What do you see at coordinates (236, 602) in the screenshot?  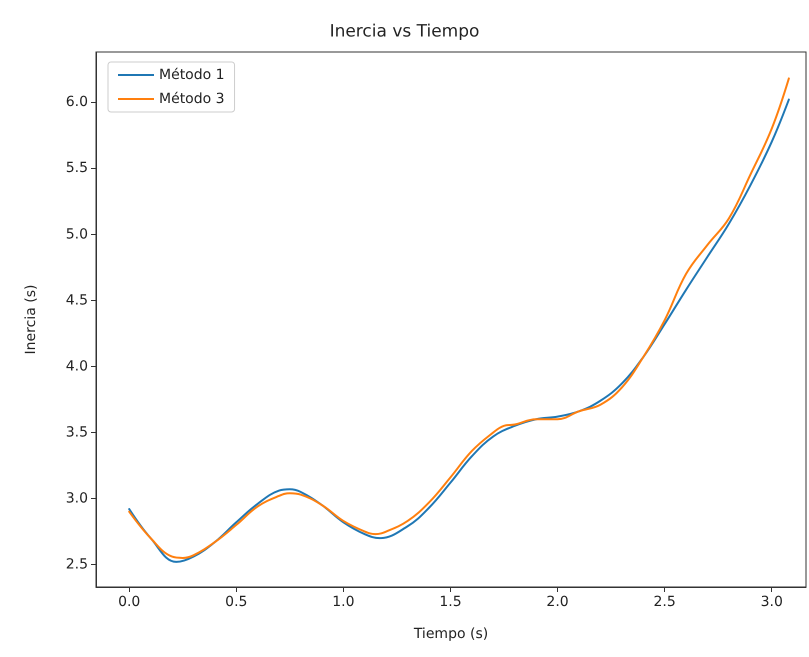 I see `x-tick-label: 0.5` at bounding box center [236, 602].